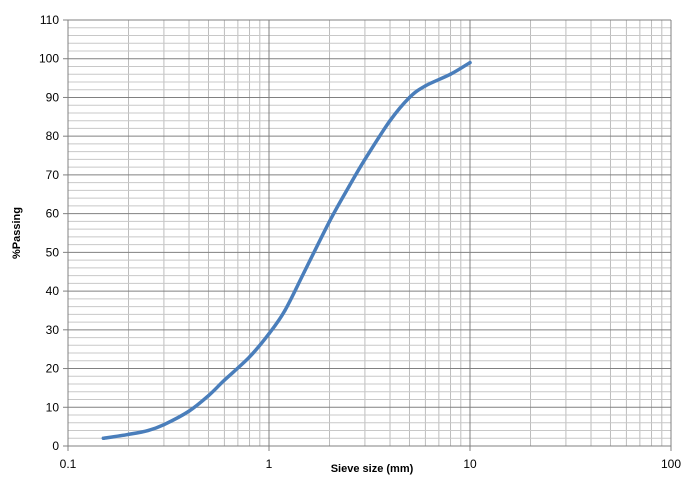 The width and height of the screenshot is (686, 477). I want to click on x-axis-title: Sieve size (mm), so click(372, 469).